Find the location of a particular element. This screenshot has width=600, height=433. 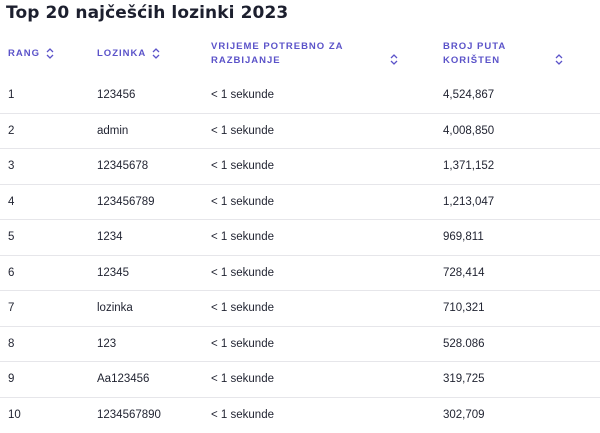

rank-cell: 1 is located at coordinates (11, 95).